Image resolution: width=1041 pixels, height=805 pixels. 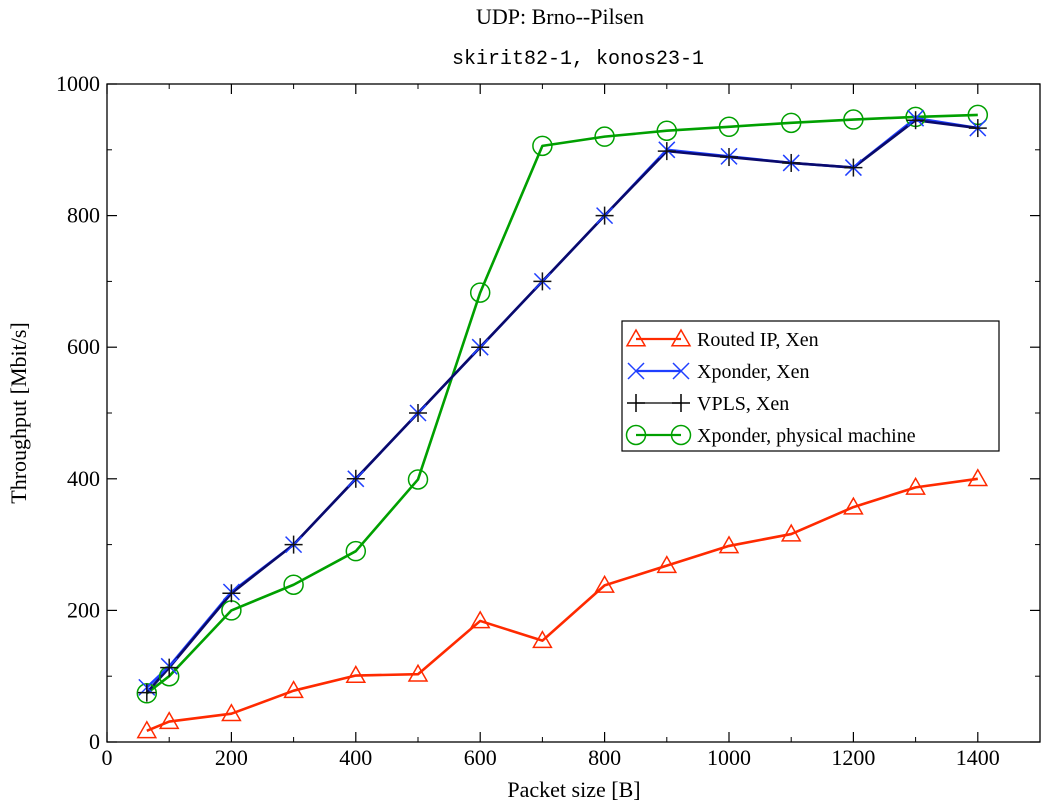 I want to click on y-tick-label: 600, so click(x=83, y=346).